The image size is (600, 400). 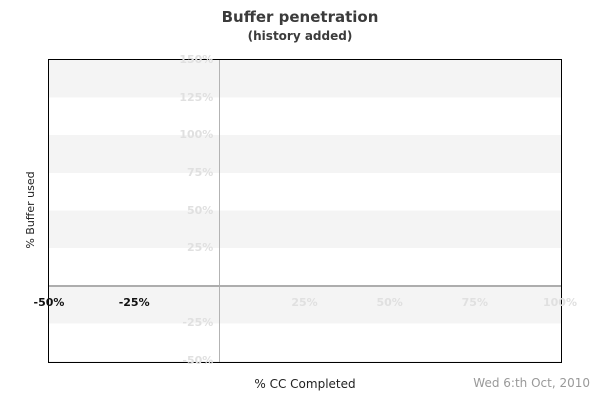 What do you see at coordinates (196, 97) in the screenshot?
I see `y-tick-label: 125%` at bounding box center [196, 97].